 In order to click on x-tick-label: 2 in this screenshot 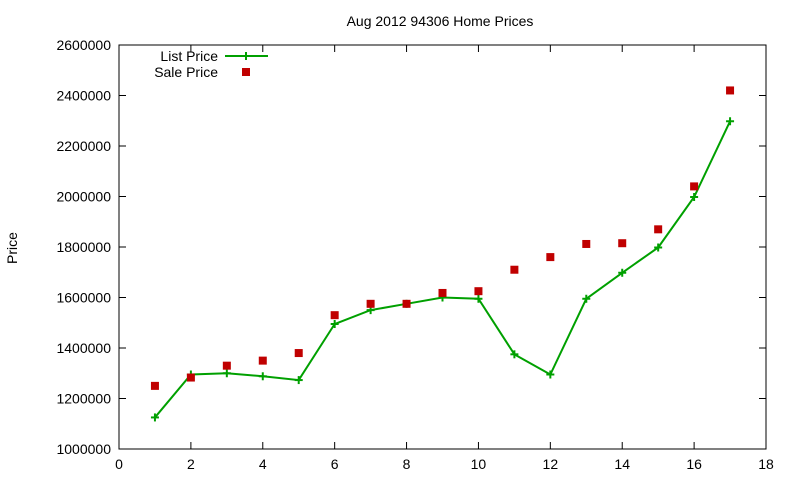, I will do `click(191, 464)`.